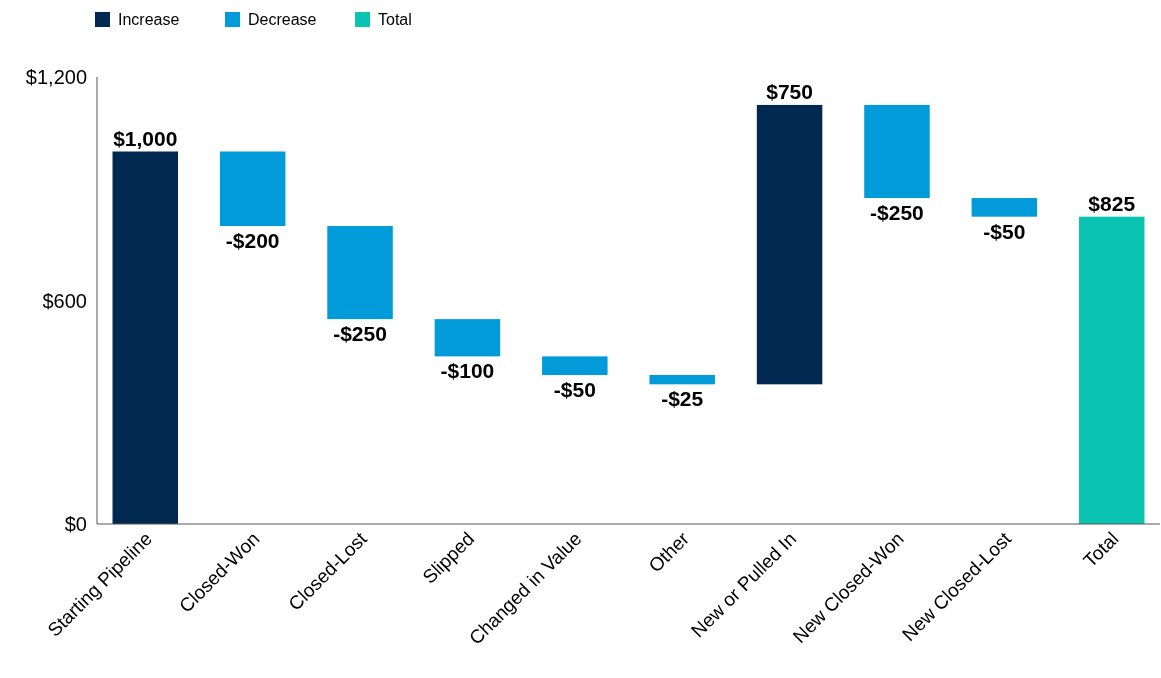  Describe the element at coordinates (149, 19) in the screenshot. I see `legend-label: Increase` at that location.